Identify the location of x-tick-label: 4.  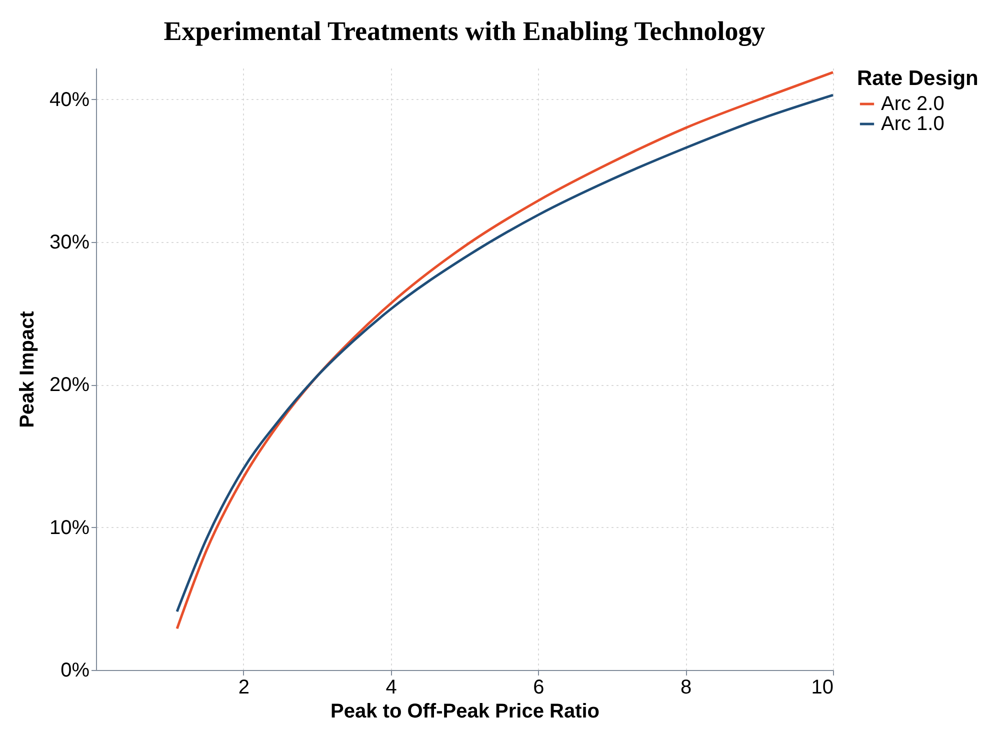
(391, 687).